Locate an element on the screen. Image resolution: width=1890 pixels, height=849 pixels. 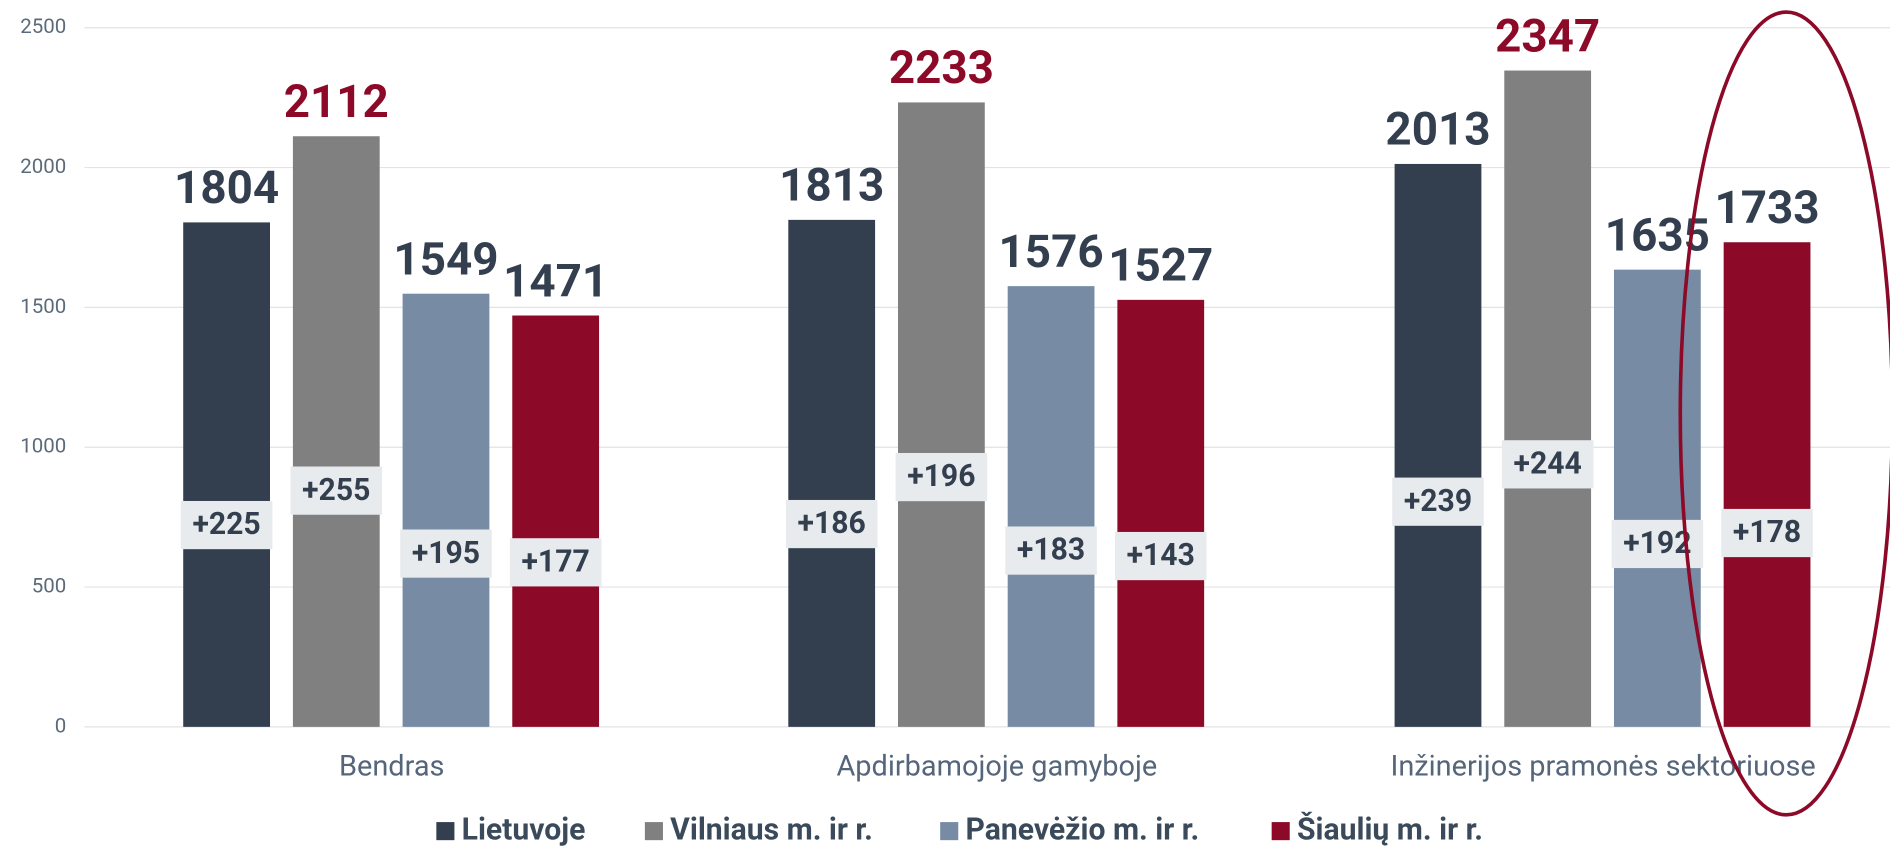
change-label: +244 is located at coordinates (1548, 463).